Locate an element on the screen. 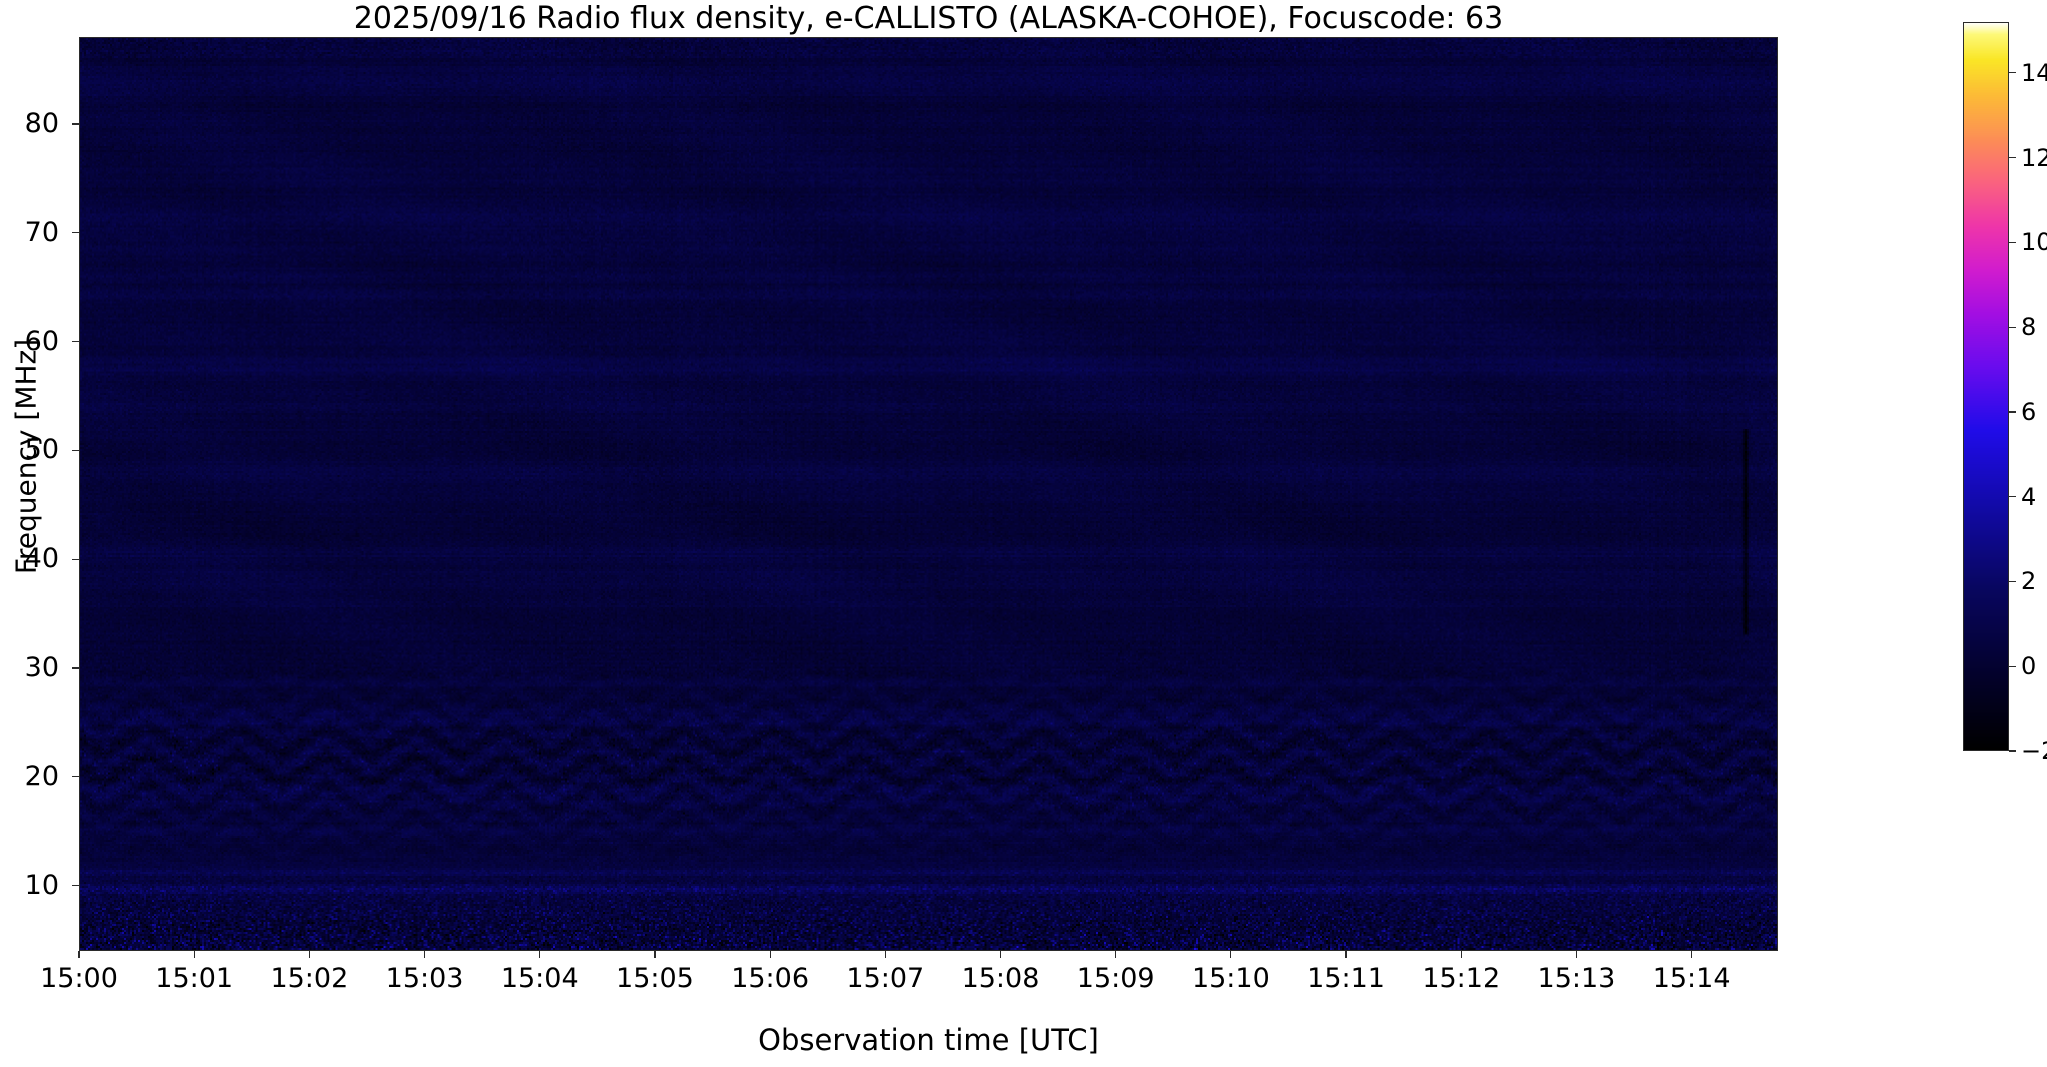 The image size is (2047, 1067). x-tick-label: 15:01 is located at coordinates (194, 978).